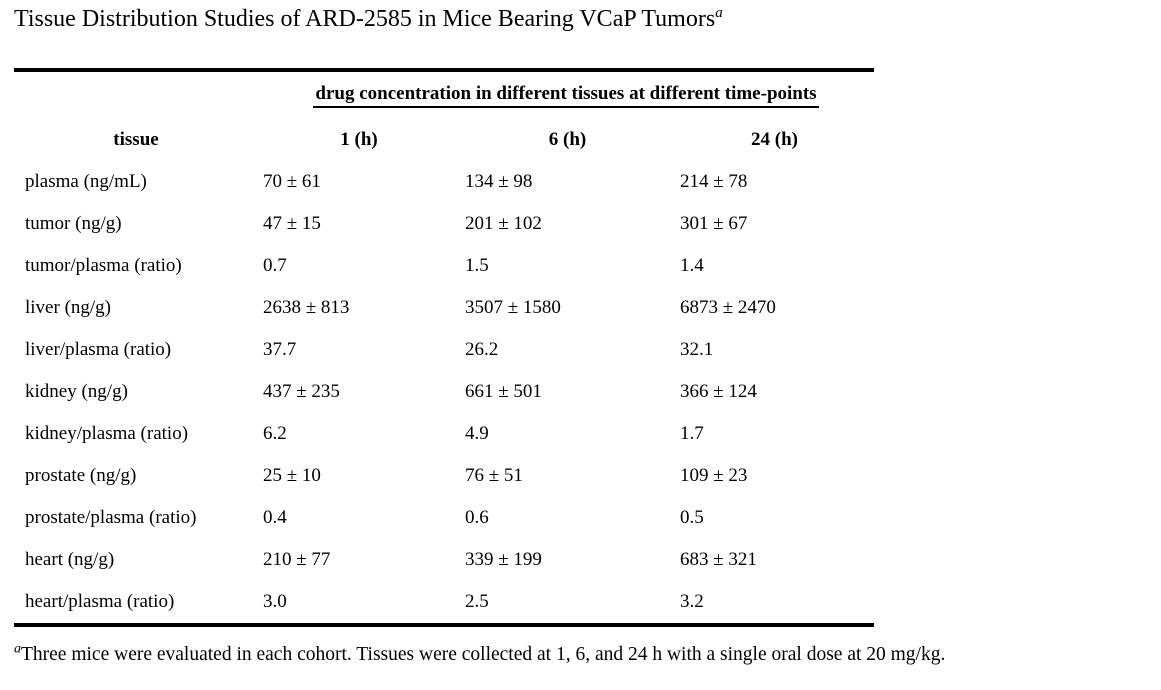 Image resolution: width=1161 pixels, height=690 pixels. Describe the element at coordinates (494, 475) in the screenshot. I see `value-6h: 76 ± 51` at that location.